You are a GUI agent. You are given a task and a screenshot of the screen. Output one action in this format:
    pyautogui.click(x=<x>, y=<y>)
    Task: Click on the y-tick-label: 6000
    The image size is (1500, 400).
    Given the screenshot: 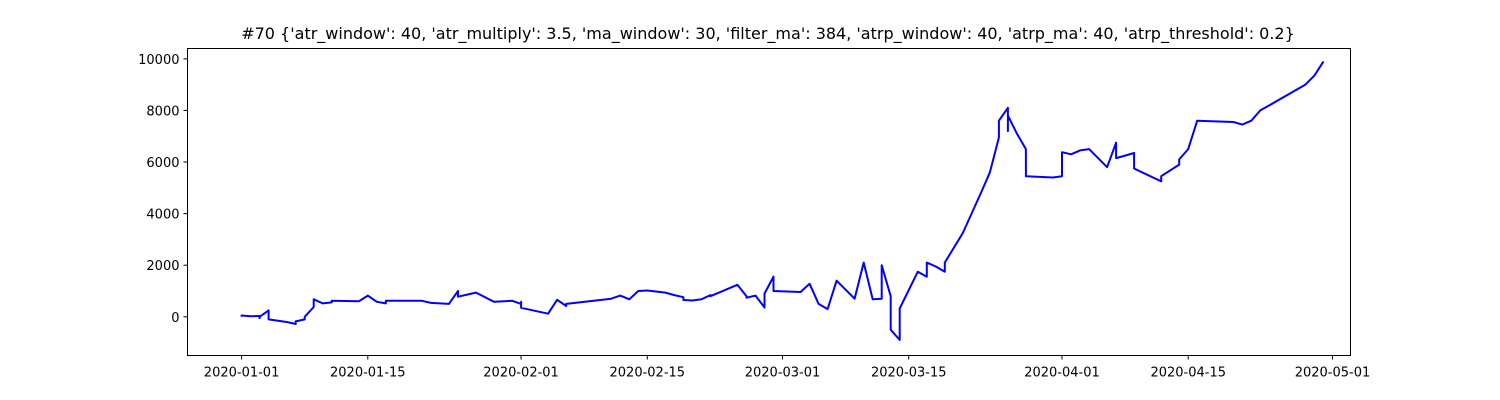 What is the action you would take?
    pyautogui.click(x=162, y=163)
    